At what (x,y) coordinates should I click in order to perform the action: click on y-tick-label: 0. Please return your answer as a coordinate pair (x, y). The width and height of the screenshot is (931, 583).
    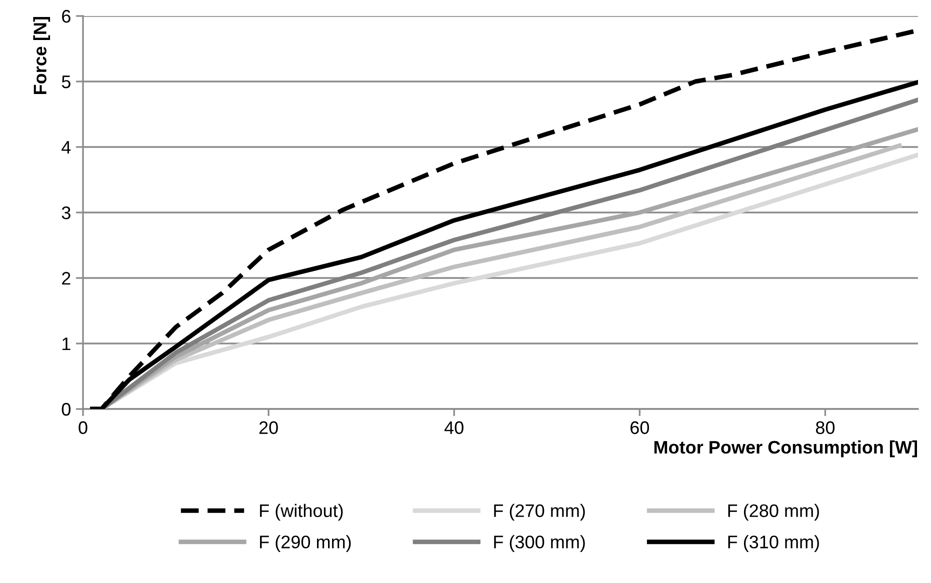
    Looking at the image, I should click on (66, 409).